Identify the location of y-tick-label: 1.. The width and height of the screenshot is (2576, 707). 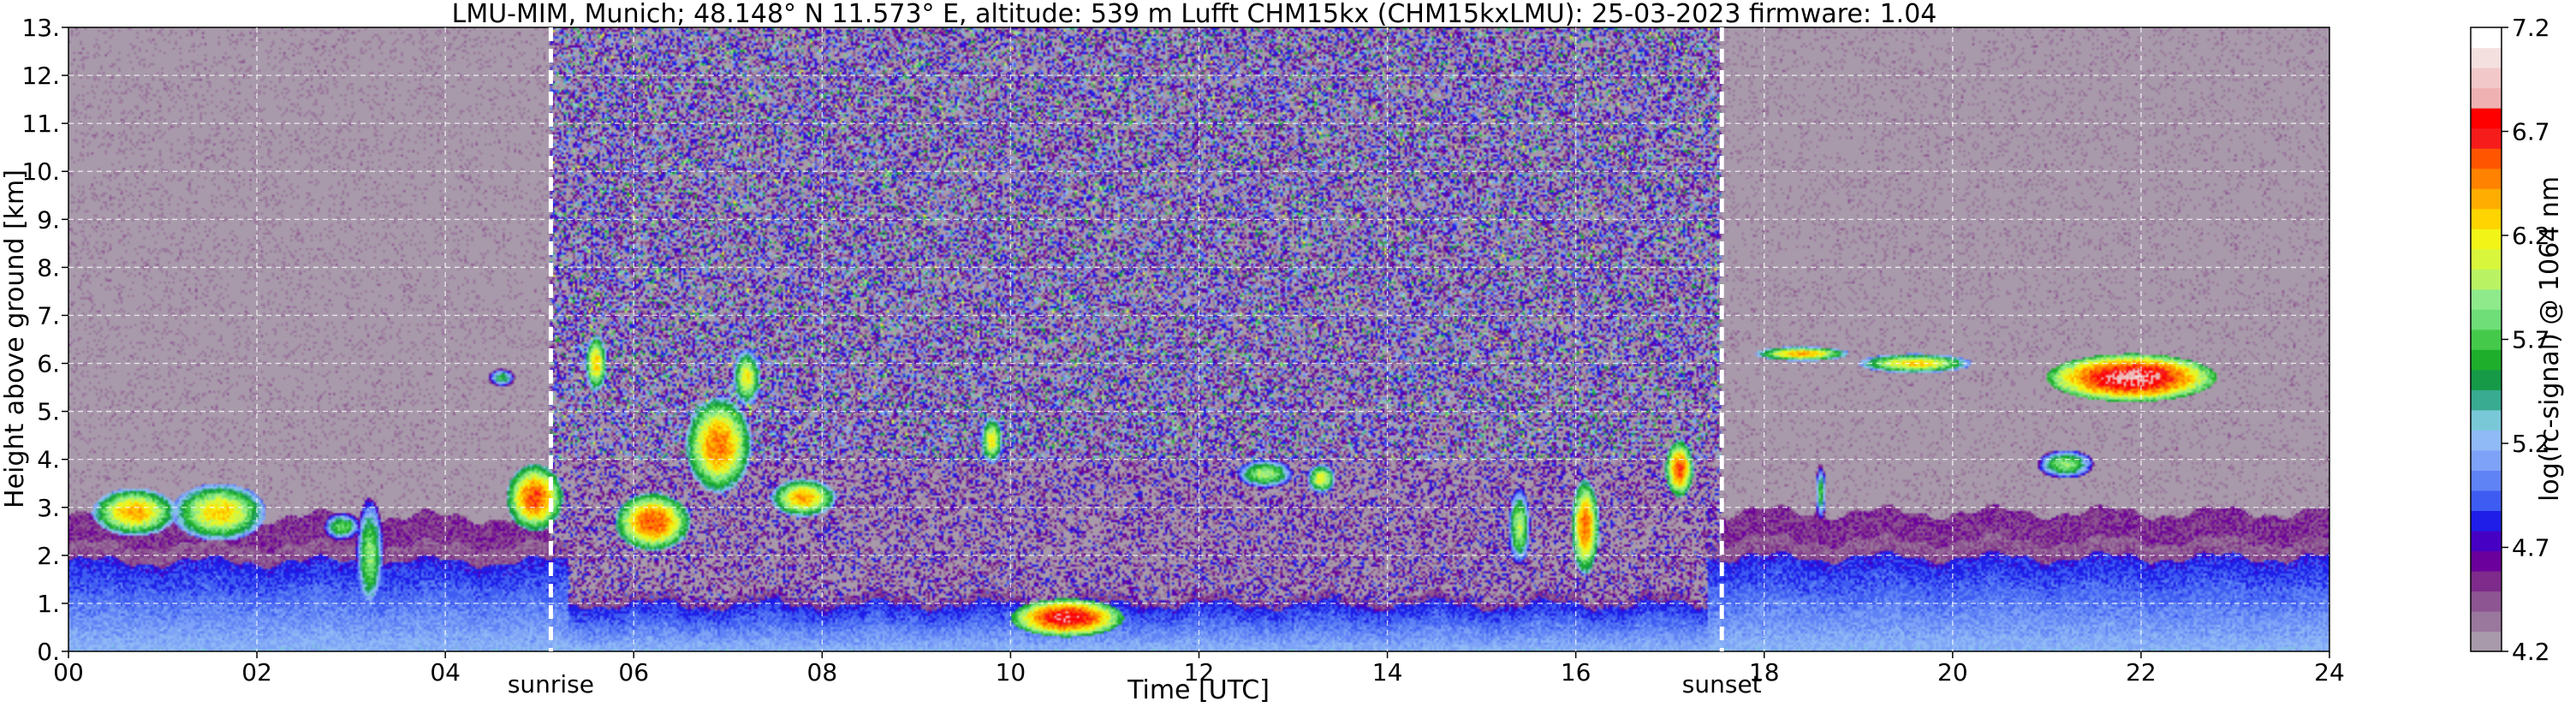
(48, 604).